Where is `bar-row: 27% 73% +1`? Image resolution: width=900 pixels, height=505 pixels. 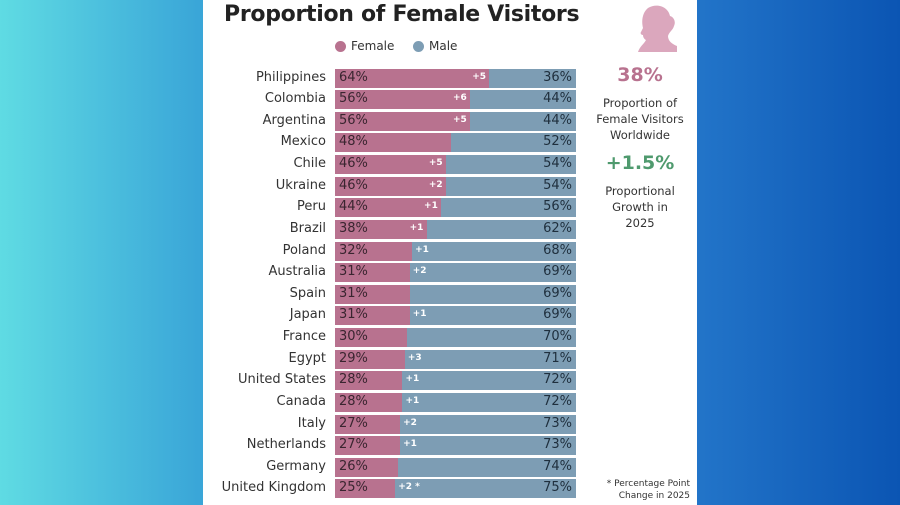
bar-row: 27% 73% +1 is located at coordinates (455, 446).